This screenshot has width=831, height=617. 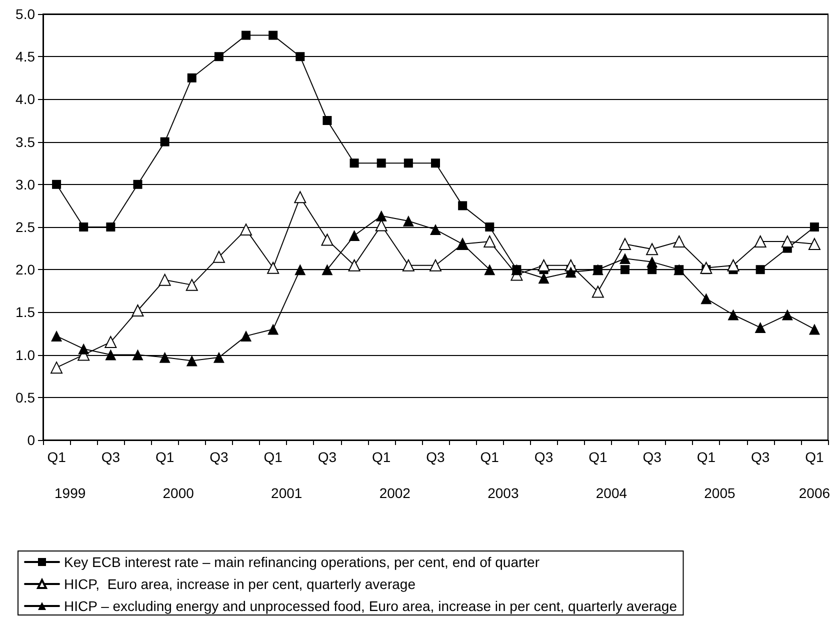 I want to click on y-tick-label: 1.0, so click(x=26, y=354).